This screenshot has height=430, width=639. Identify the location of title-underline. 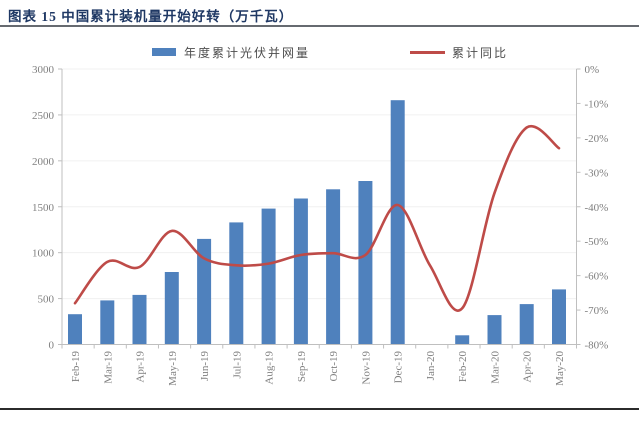
(319, 26).